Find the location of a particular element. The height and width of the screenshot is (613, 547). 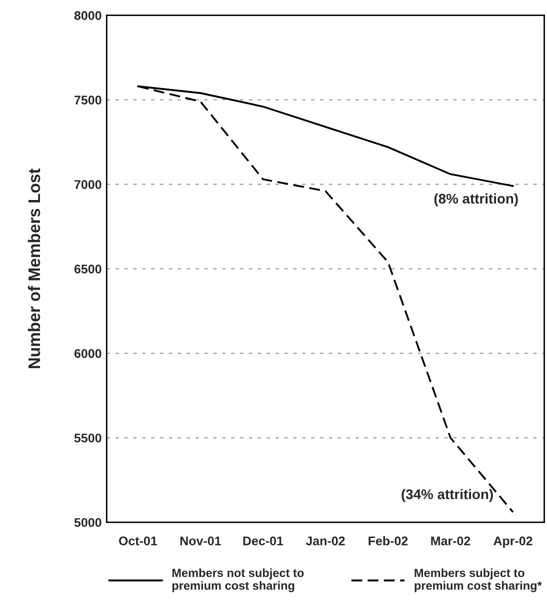

legend-label: Members not subject to premium cost sharing is located at coordinates (238, 580).